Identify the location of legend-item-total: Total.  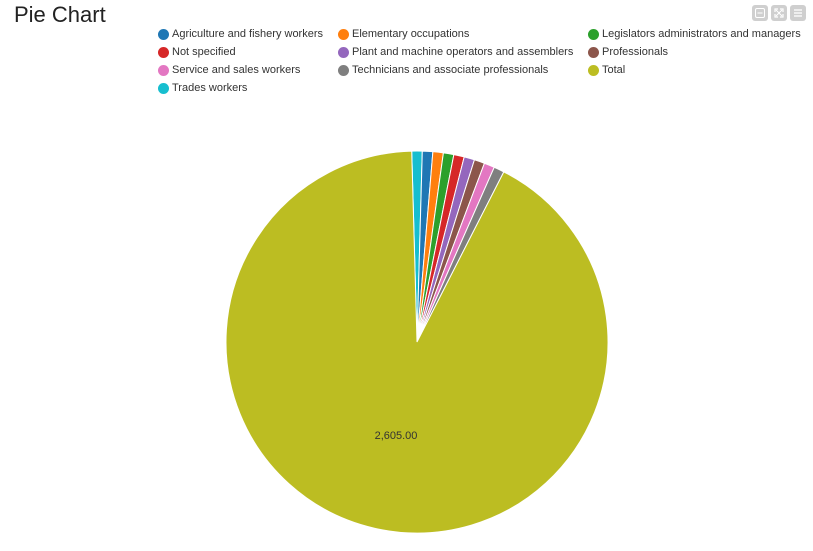
(700, 70).